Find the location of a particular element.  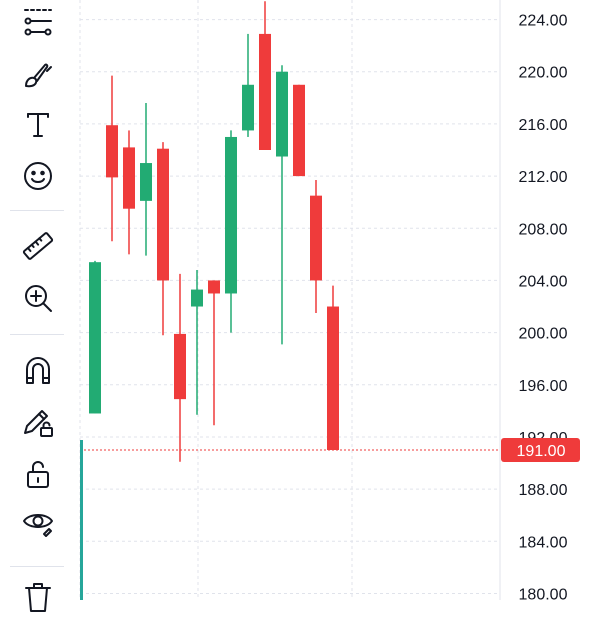

lock-drawing-tool is located at coordinates (38, 422).